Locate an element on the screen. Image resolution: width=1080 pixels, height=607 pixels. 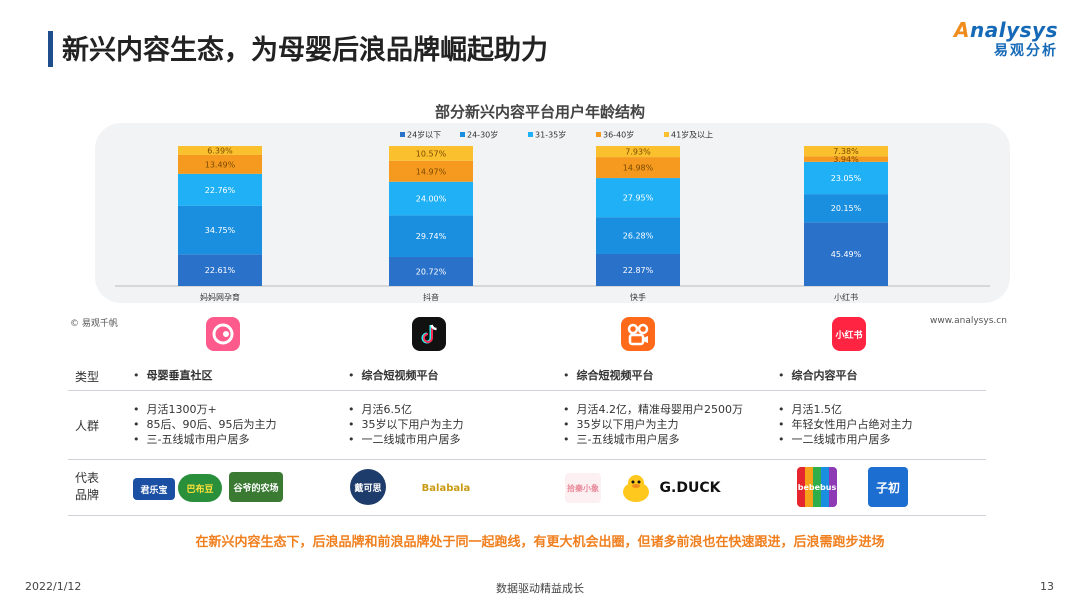
legend-item: 24岁以下 is located at coordinates (420, 135).